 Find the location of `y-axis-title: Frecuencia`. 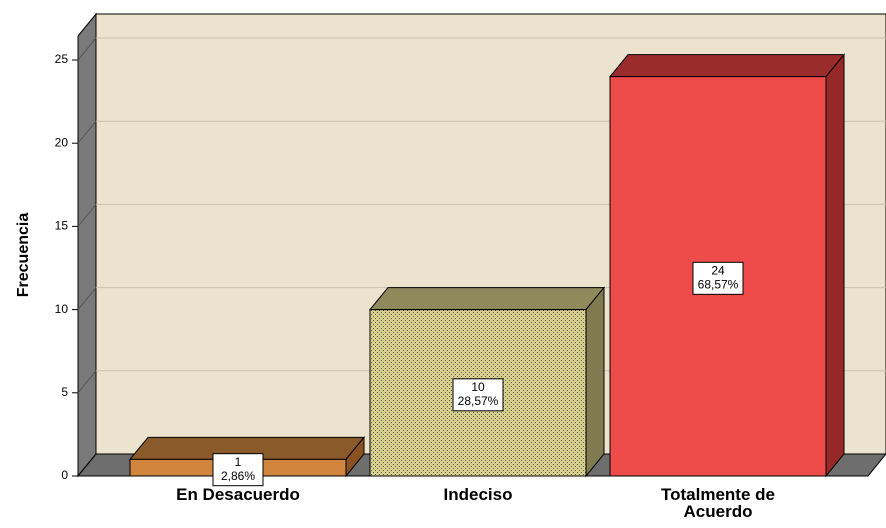

y-axis-title: Frecuencia is located at coordinates (23, 255).